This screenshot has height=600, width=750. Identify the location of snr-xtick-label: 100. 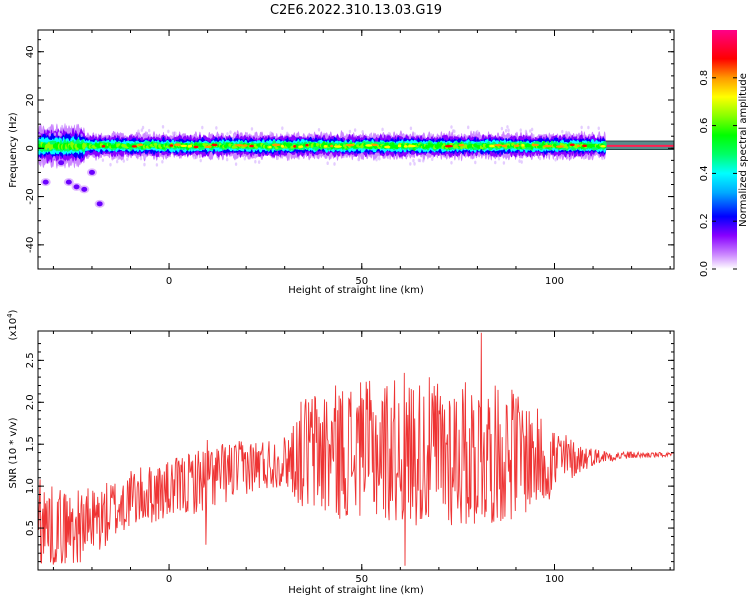
(554, 579).